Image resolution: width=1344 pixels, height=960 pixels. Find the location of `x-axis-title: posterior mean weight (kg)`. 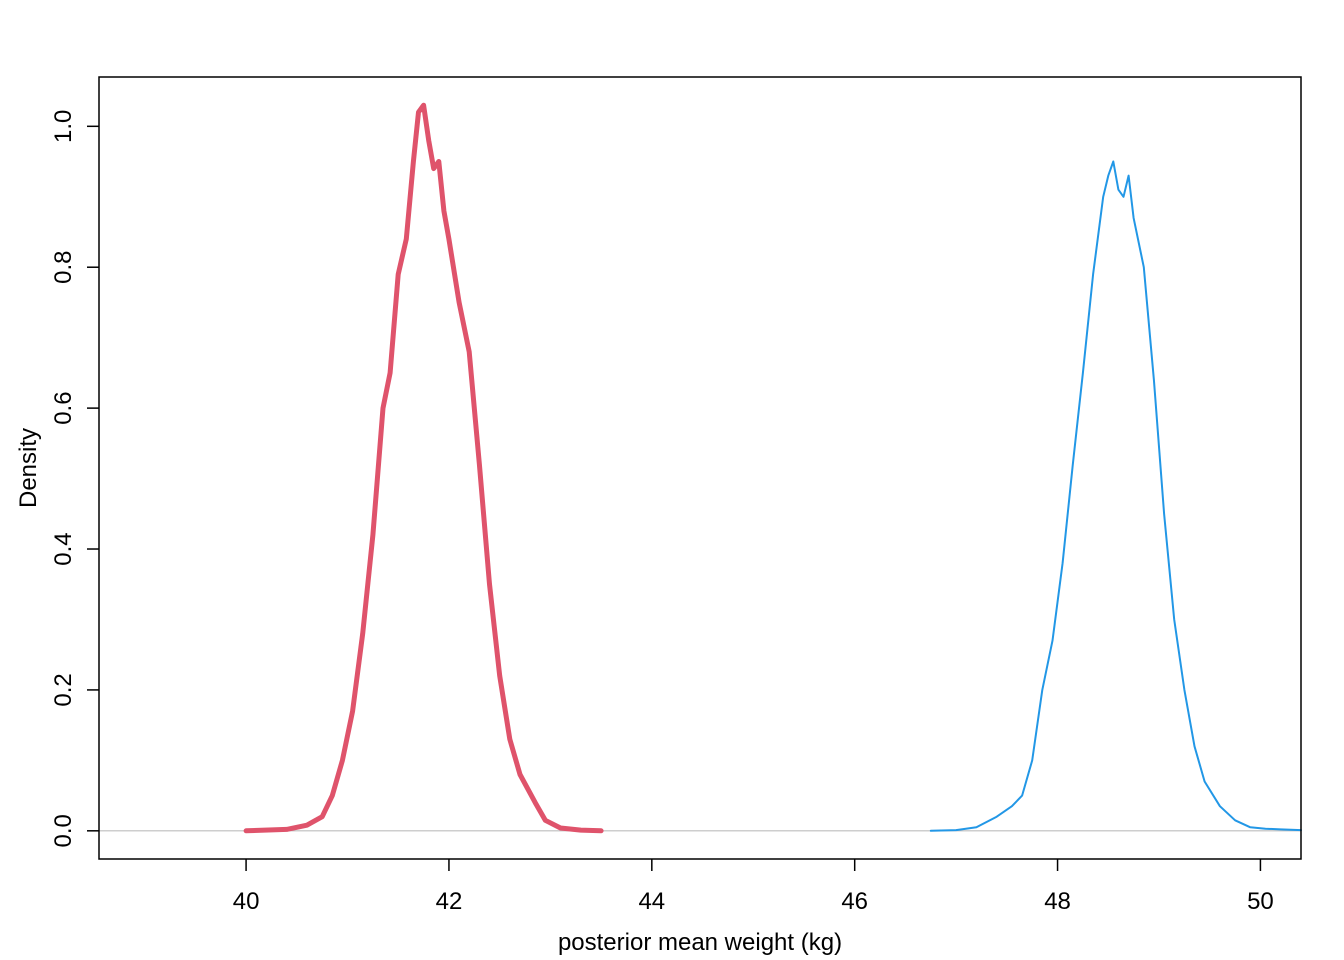

x-axis-title: posterior mean weight (kg) is located at coordinates (700, 942).